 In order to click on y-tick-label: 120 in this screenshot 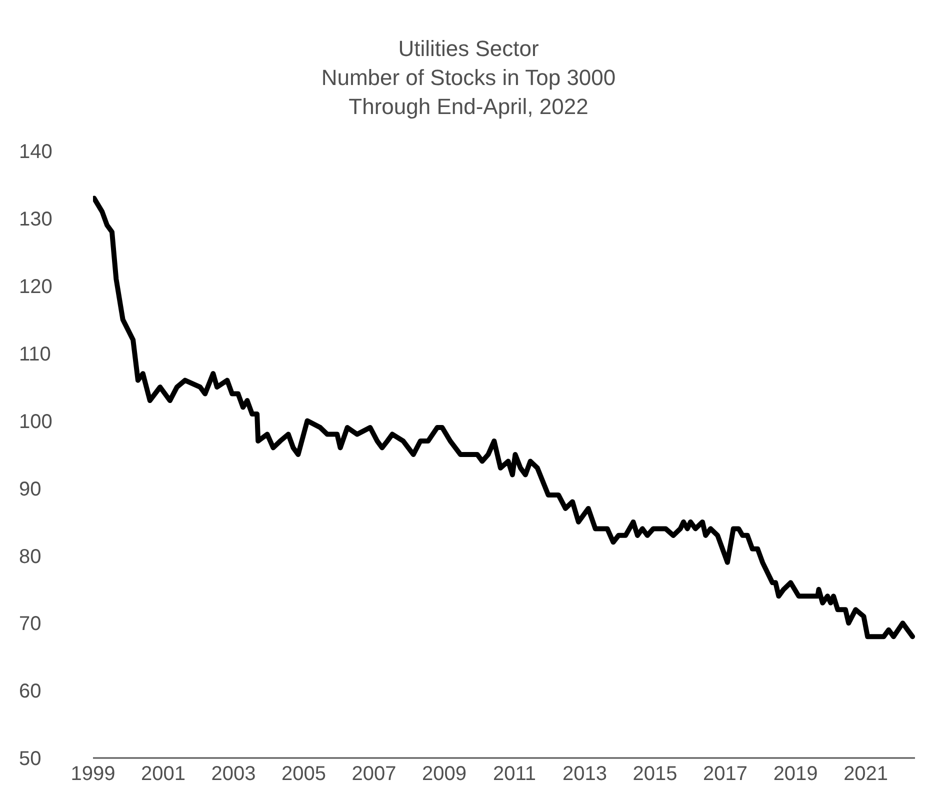, I will do `click(35, 287)`.